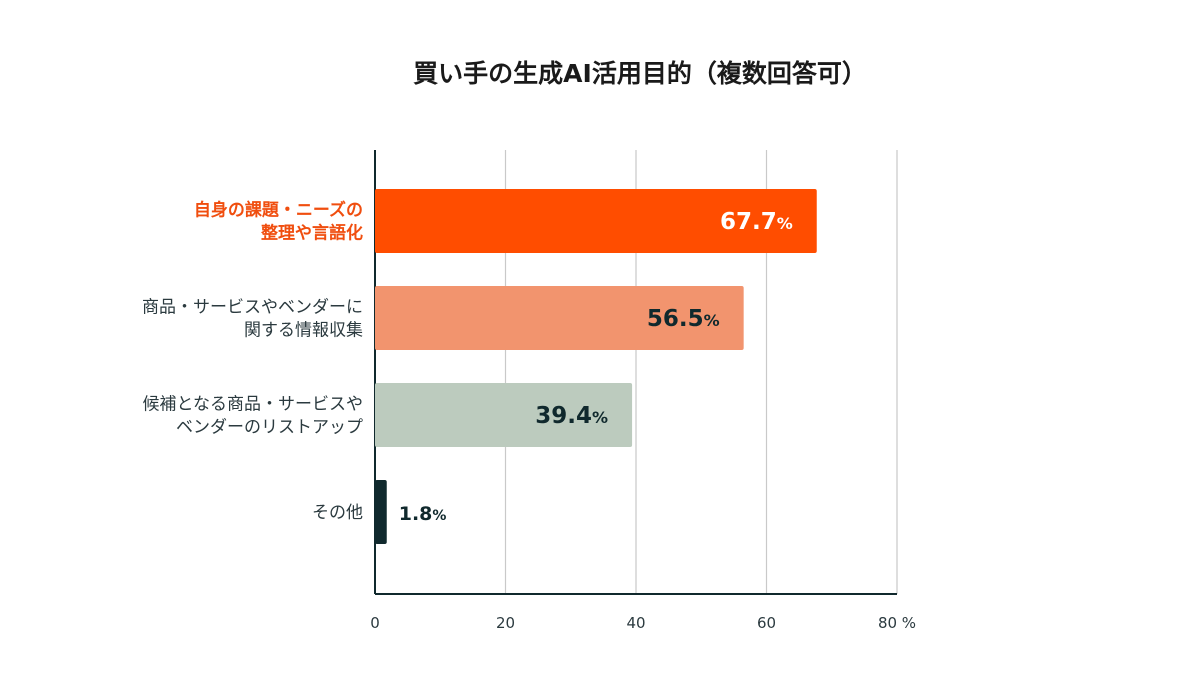 The height and width of the screenshot is (674, 1200). I want to click on category-label-0: 自身の課題・ニーズの整理や言語化, so click(278, 222).